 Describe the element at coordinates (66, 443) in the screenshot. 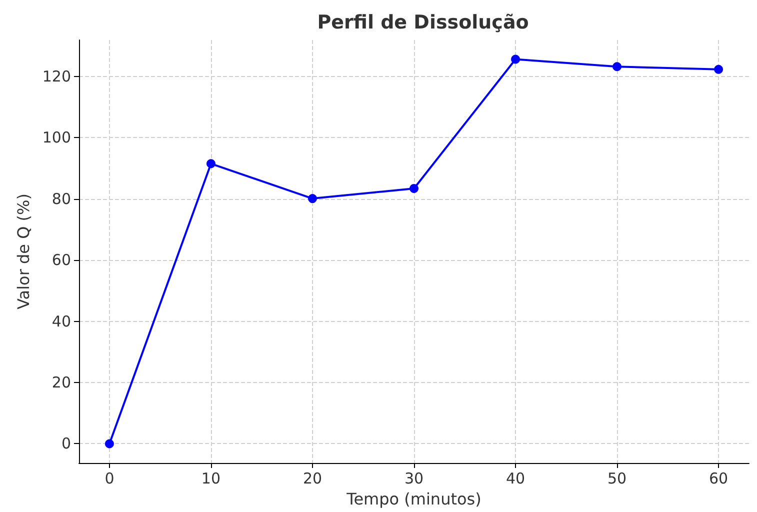

I see `y-tick-label: 0` at that location.